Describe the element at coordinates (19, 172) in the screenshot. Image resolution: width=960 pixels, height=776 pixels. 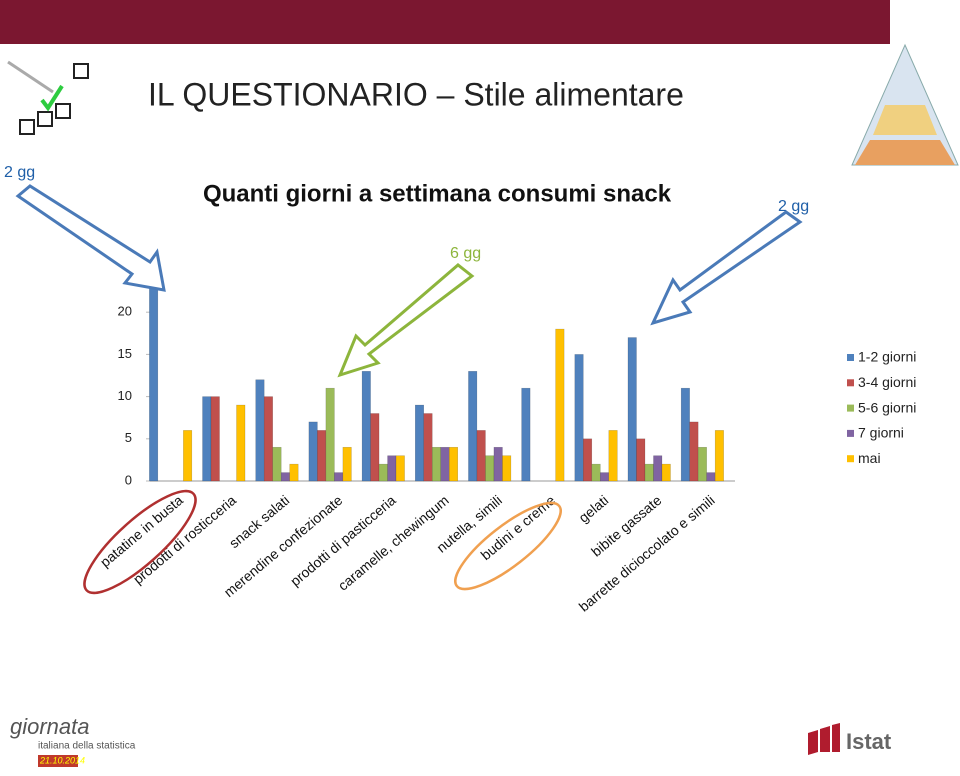
I see `annotation: 2 gg` at that location.